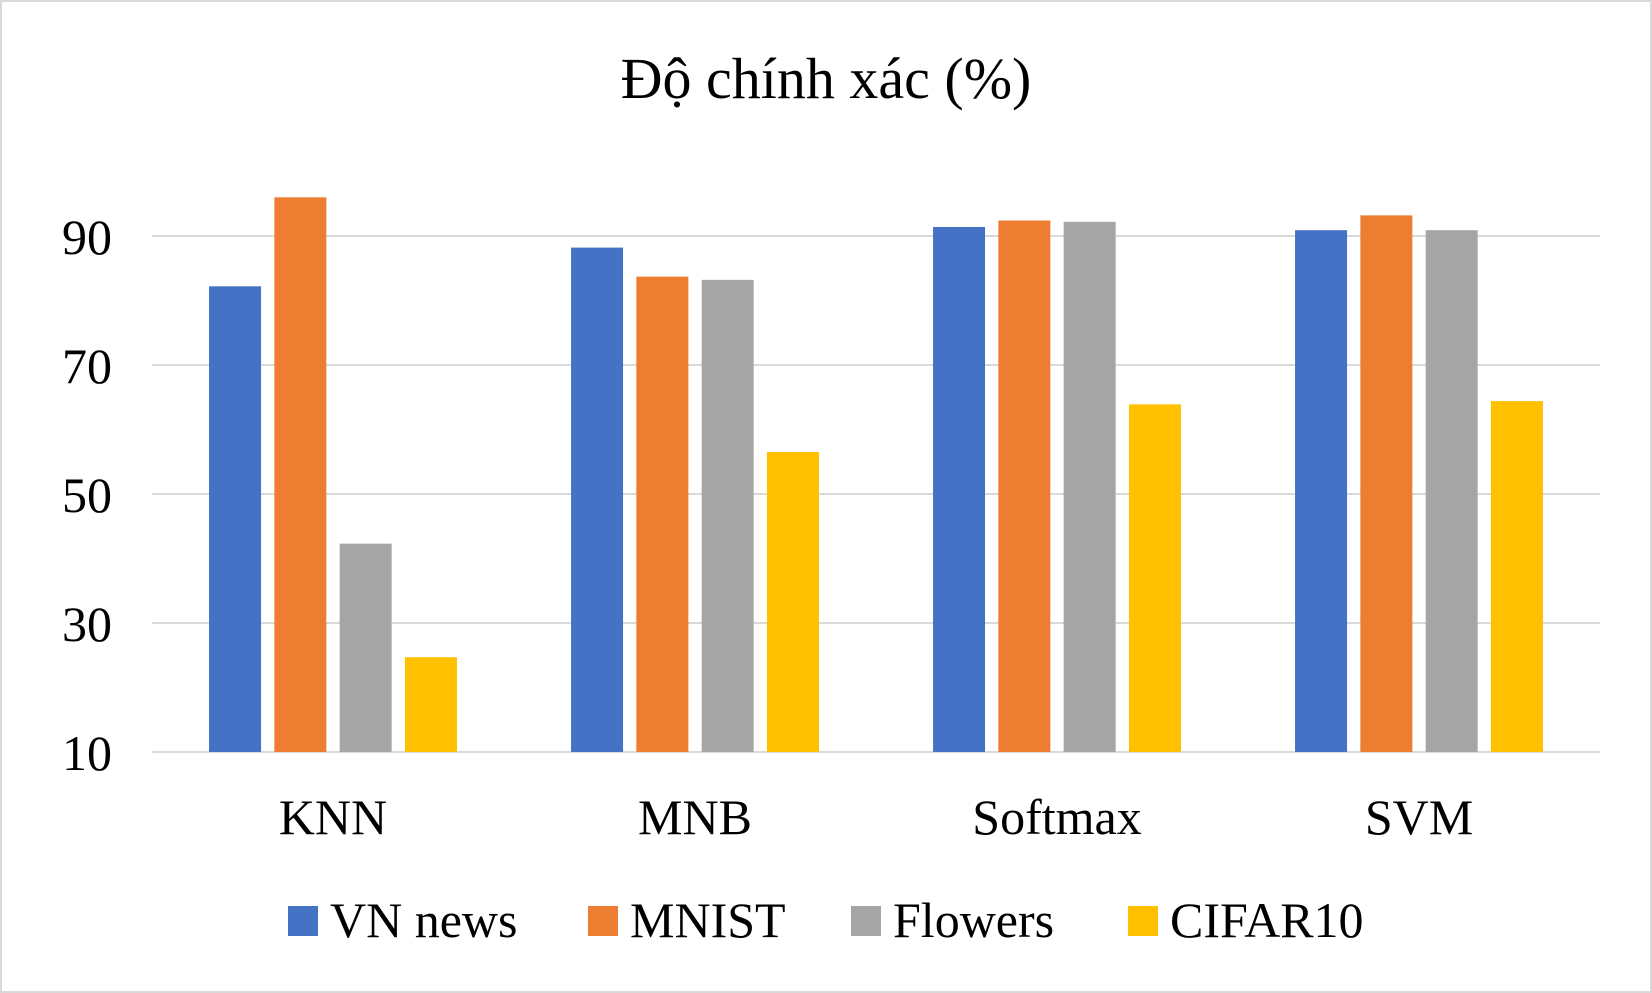  Describe the element at coordinates (1419, 817) in the screenshot. I see `x-tick-label: SVM` at that location.